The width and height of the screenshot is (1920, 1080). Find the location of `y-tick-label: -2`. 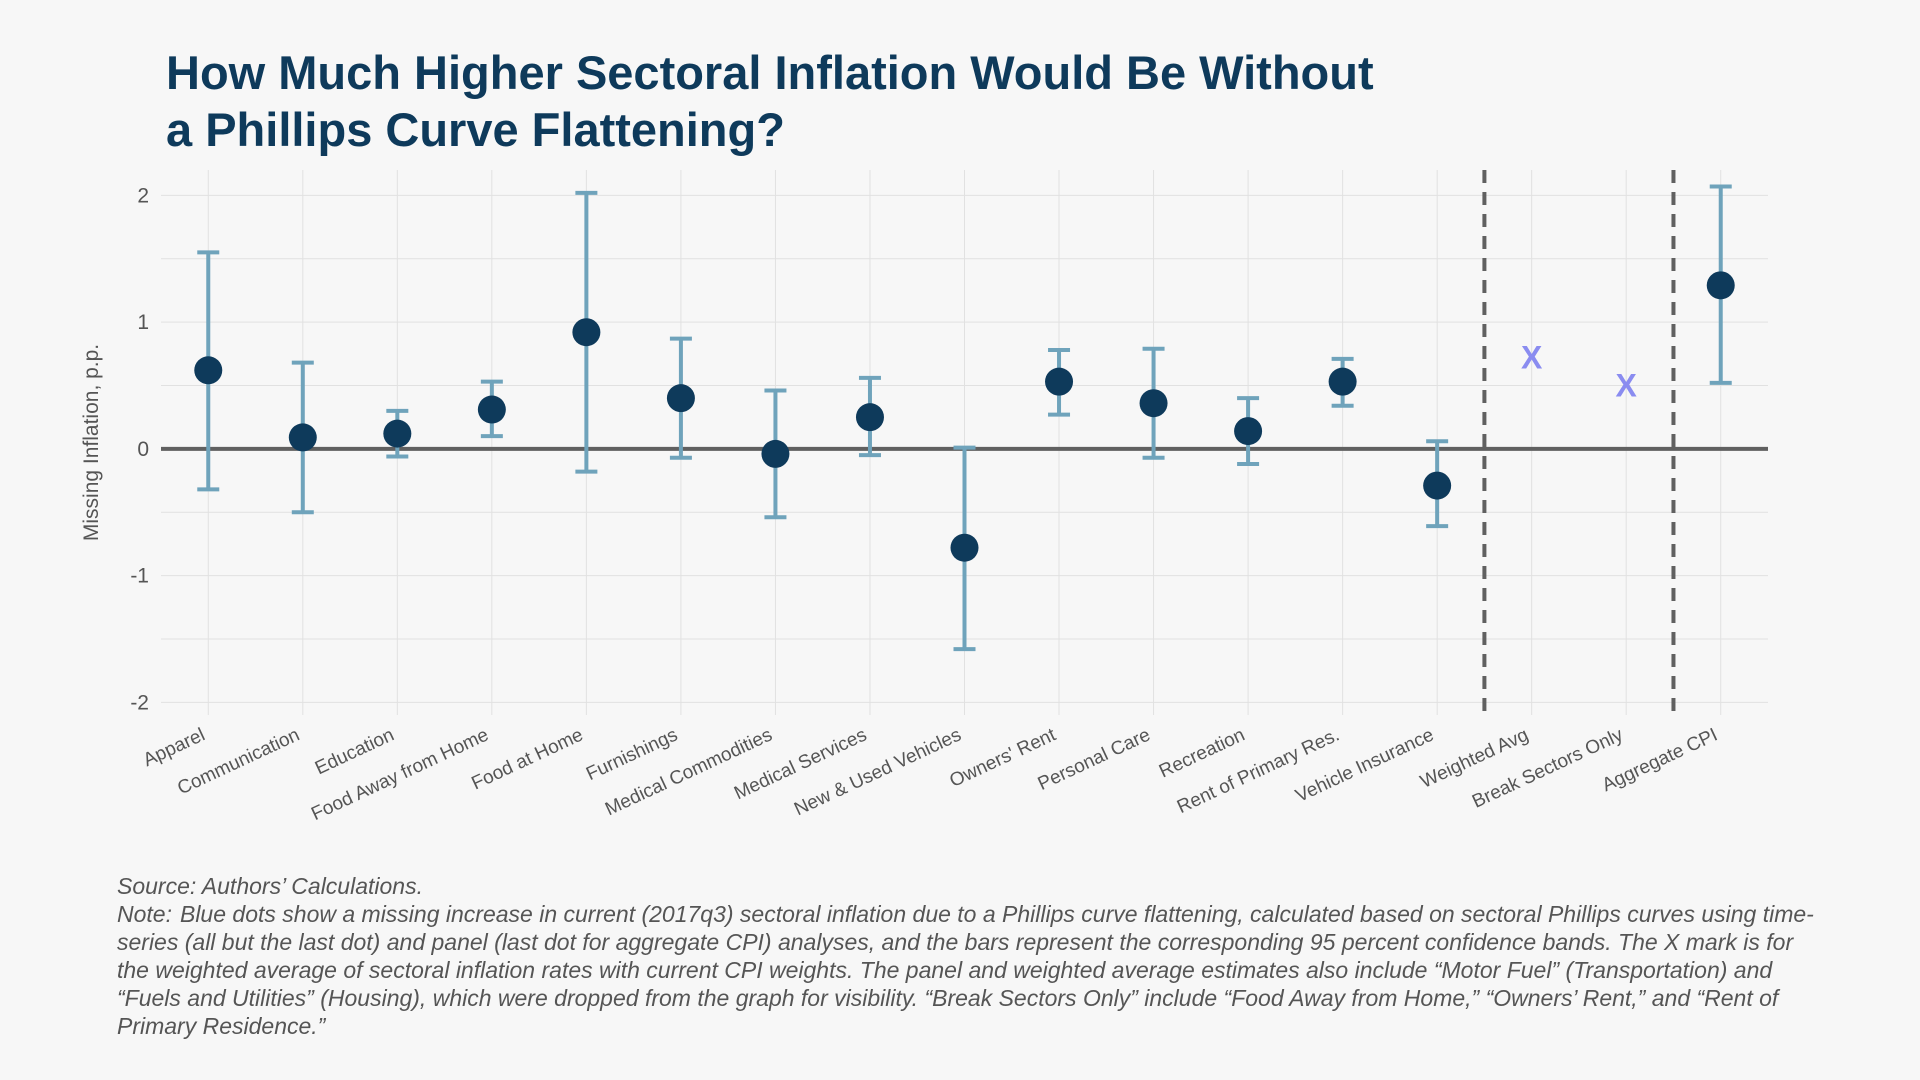

y-tick-label: -2 is located at coordinates (139, 702).